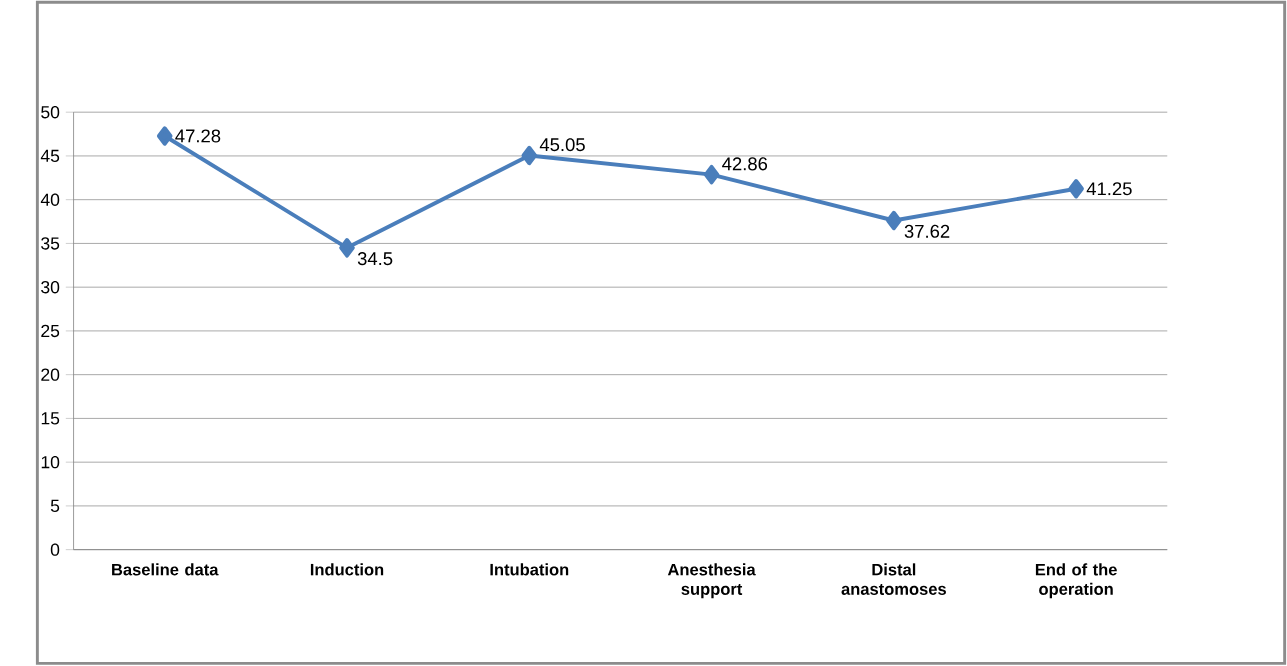 The width and height of the screenshot is (1287, 666). What do you see at coordinates (711, 581) in the screenshot?
I see `x-tick-label: Anesthesia support` at bounding box center [711, 581].